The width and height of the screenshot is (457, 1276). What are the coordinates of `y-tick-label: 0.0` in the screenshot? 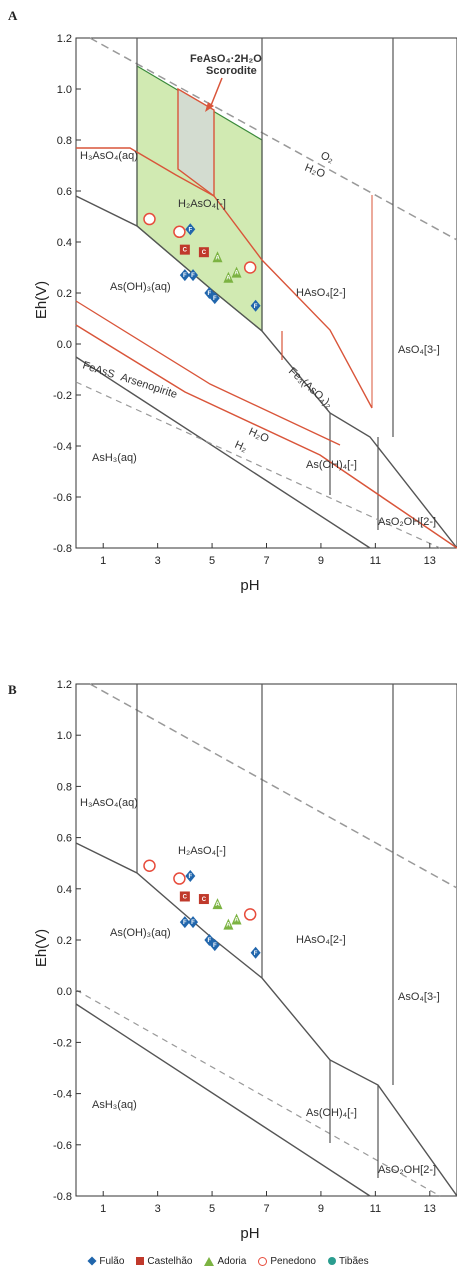 It's located at (64, 345).